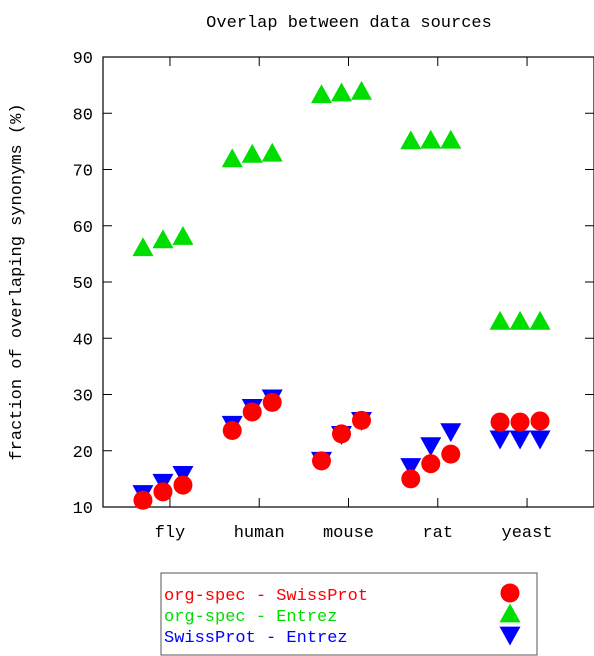  Describe the element at coordinates (266, 596) in the screenshot. I see `legend-label: org-spec - SwissProt` at that location.